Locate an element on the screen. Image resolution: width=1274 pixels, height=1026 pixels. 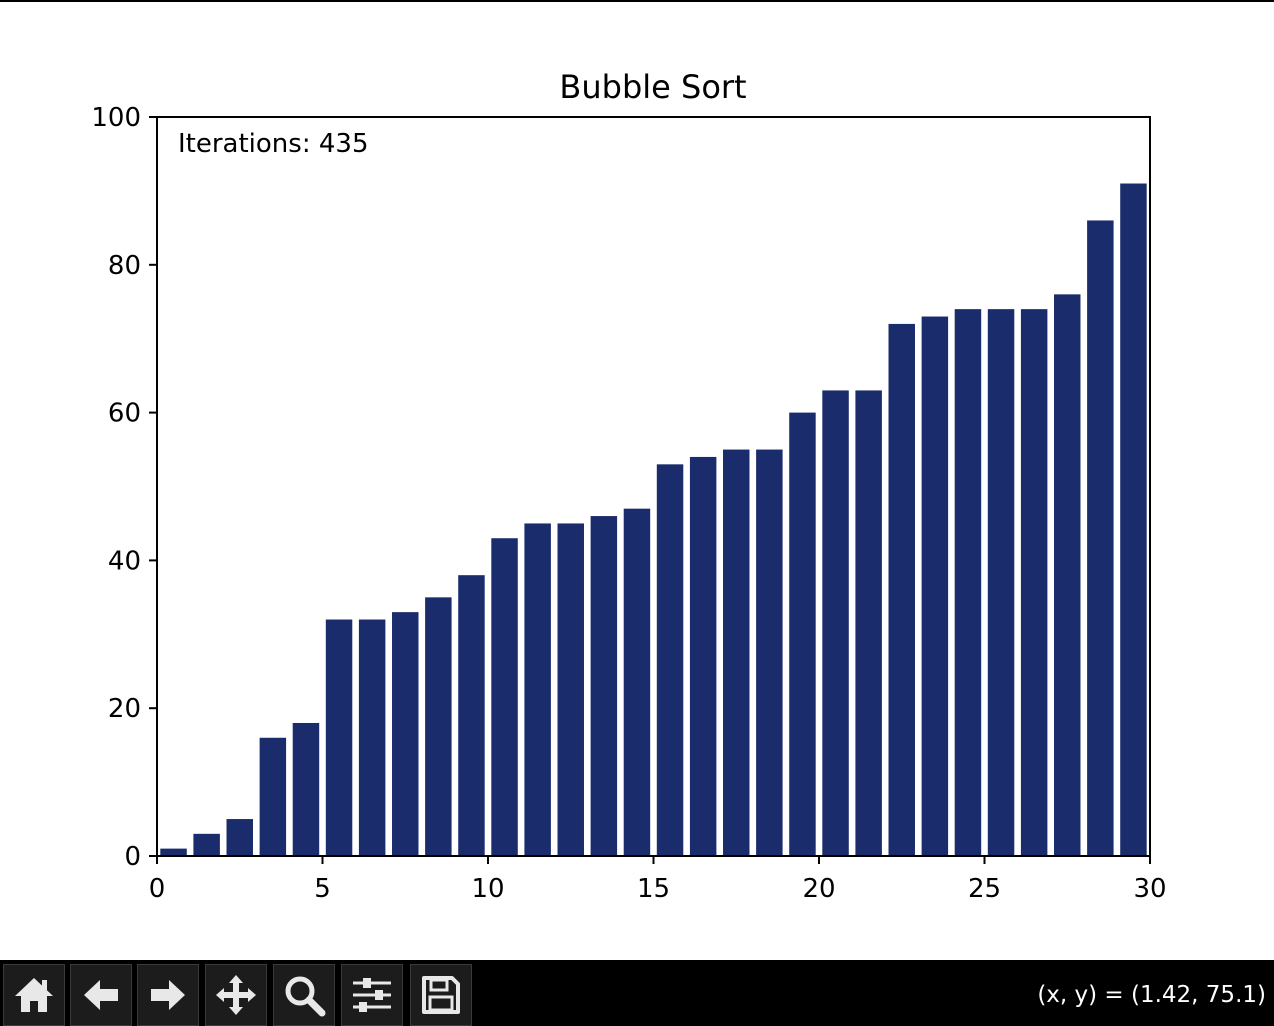
zoom-button is located at coordinates (304, 995).